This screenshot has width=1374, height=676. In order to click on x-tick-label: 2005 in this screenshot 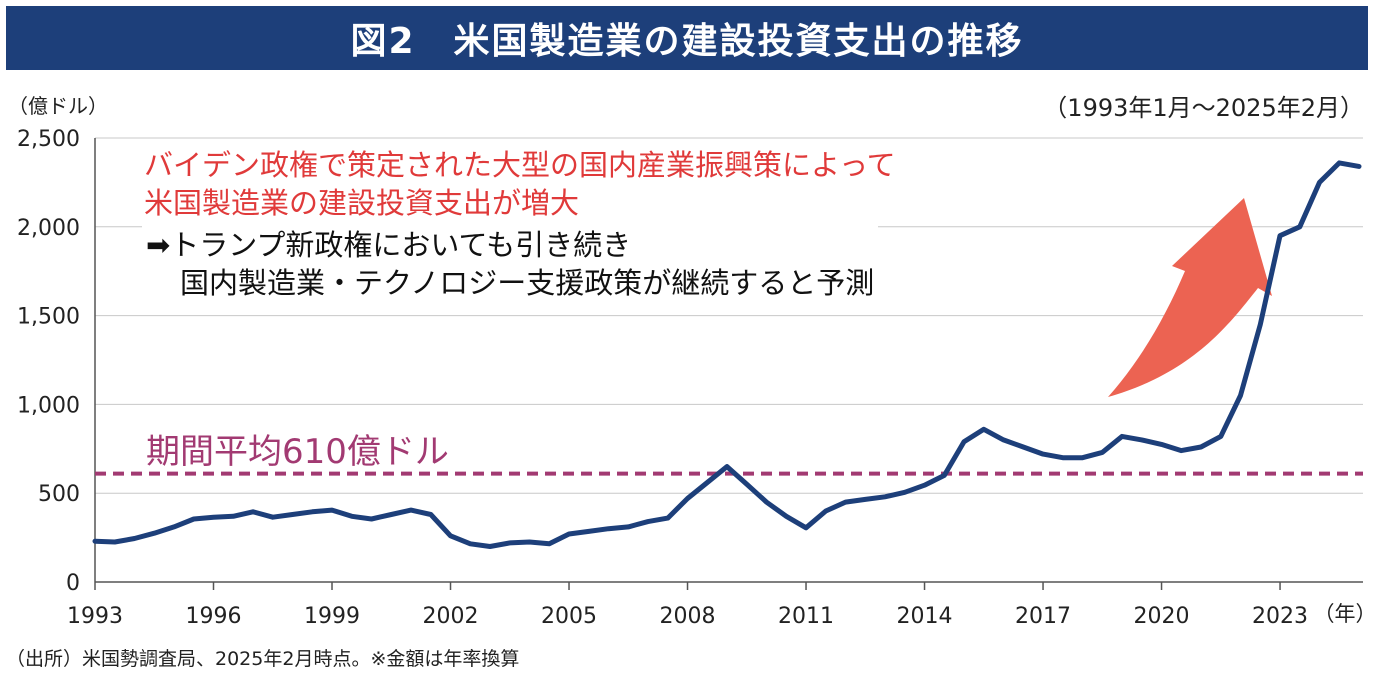, I will do `click(569, 616)`.